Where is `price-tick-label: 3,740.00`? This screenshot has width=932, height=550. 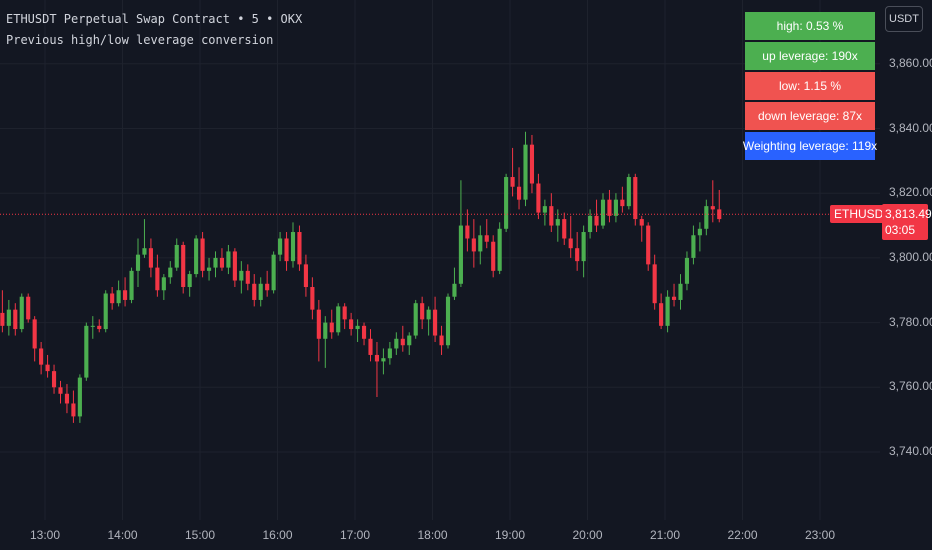 price-tick-label: 3,740.00 is located at coordinates (910, 451).